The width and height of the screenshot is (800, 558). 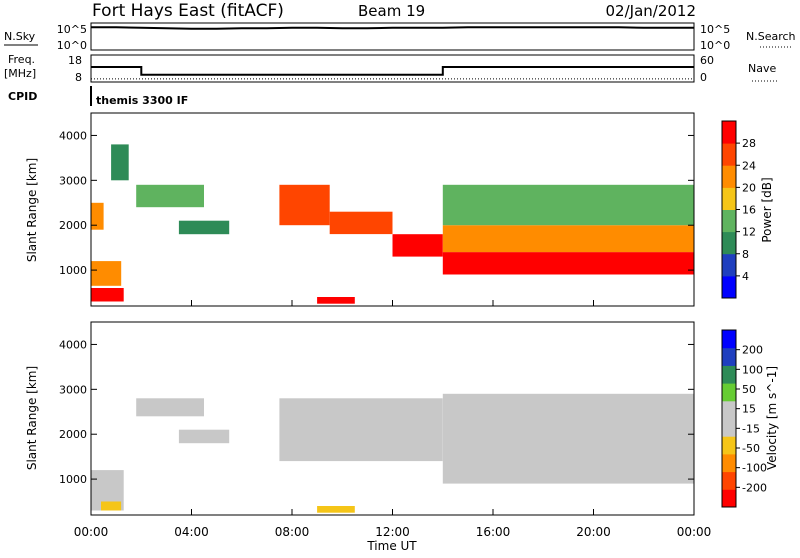 I want to click on colorbar-tick-label: 28, so click(x=749, y=143).